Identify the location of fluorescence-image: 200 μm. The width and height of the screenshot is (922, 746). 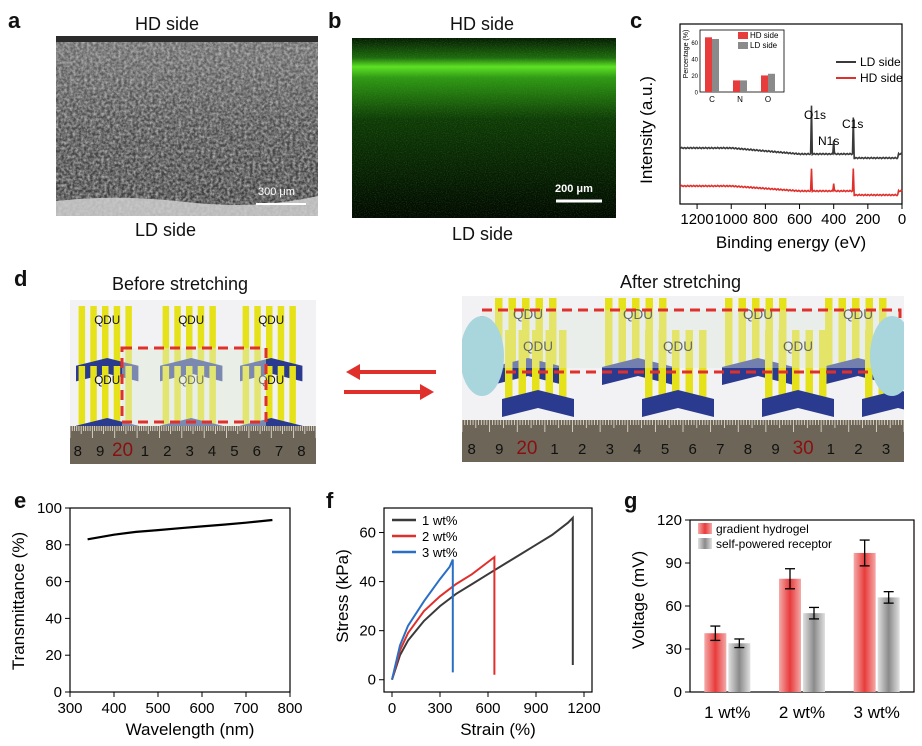
(484, 128).